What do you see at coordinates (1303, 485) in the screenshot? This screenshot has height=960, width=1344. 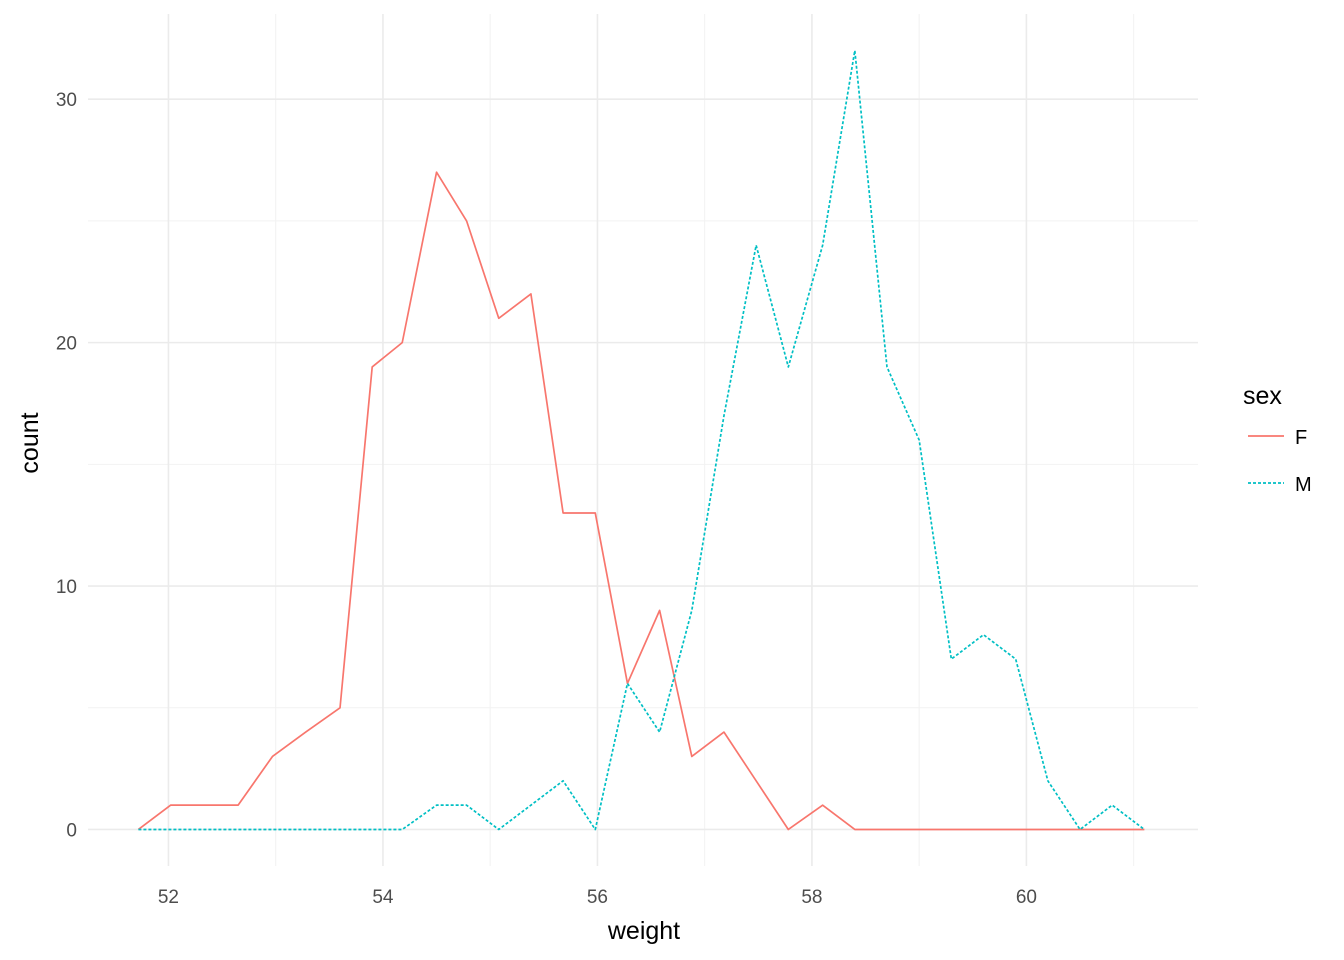 I see `legend-label-m: M` at bounding box center [1303, 485].